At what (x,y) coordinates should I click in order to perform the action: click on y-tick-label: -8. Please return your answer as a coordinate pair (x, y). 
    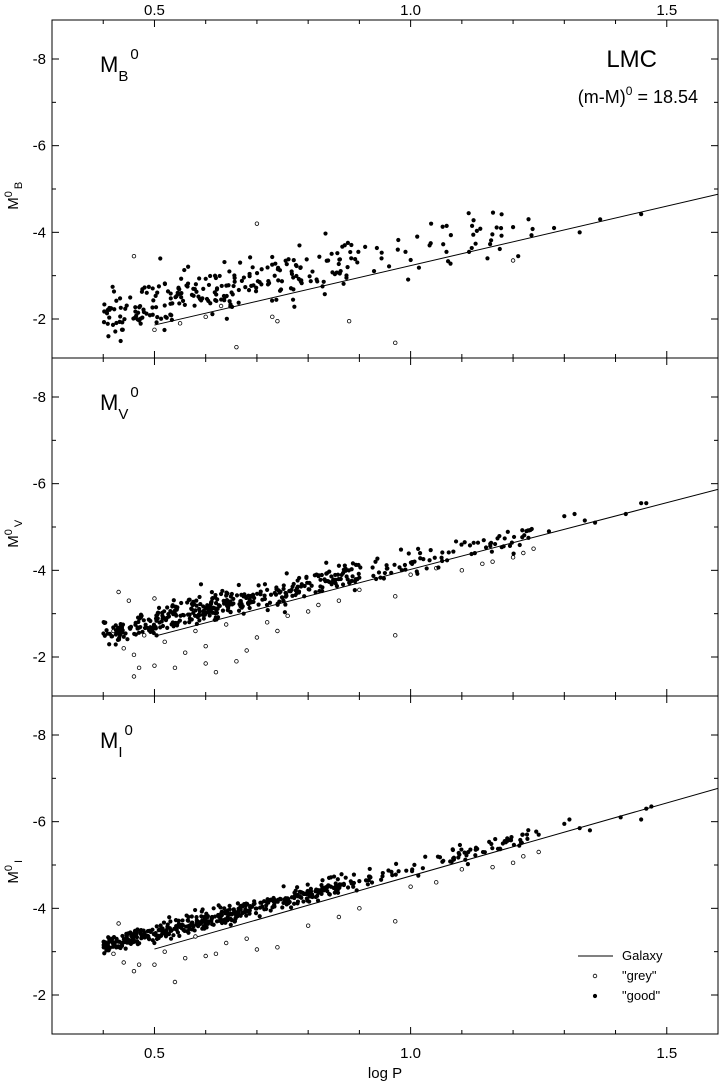
    Looking at the image, I should click on (39, 397).